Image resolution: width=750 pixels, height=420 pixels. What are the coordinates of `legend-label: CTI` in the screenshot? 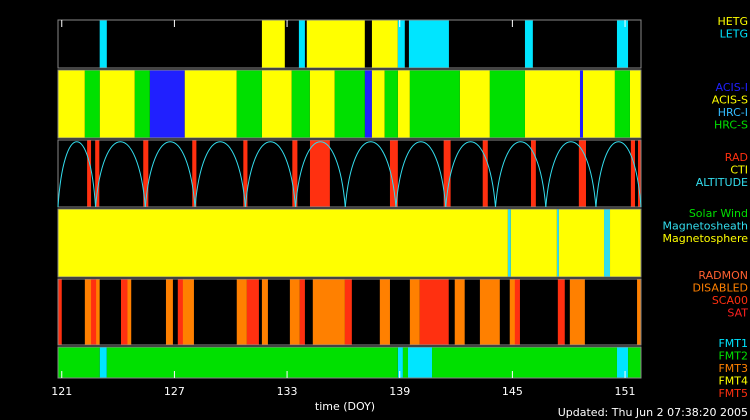 It's located at (739, 170).